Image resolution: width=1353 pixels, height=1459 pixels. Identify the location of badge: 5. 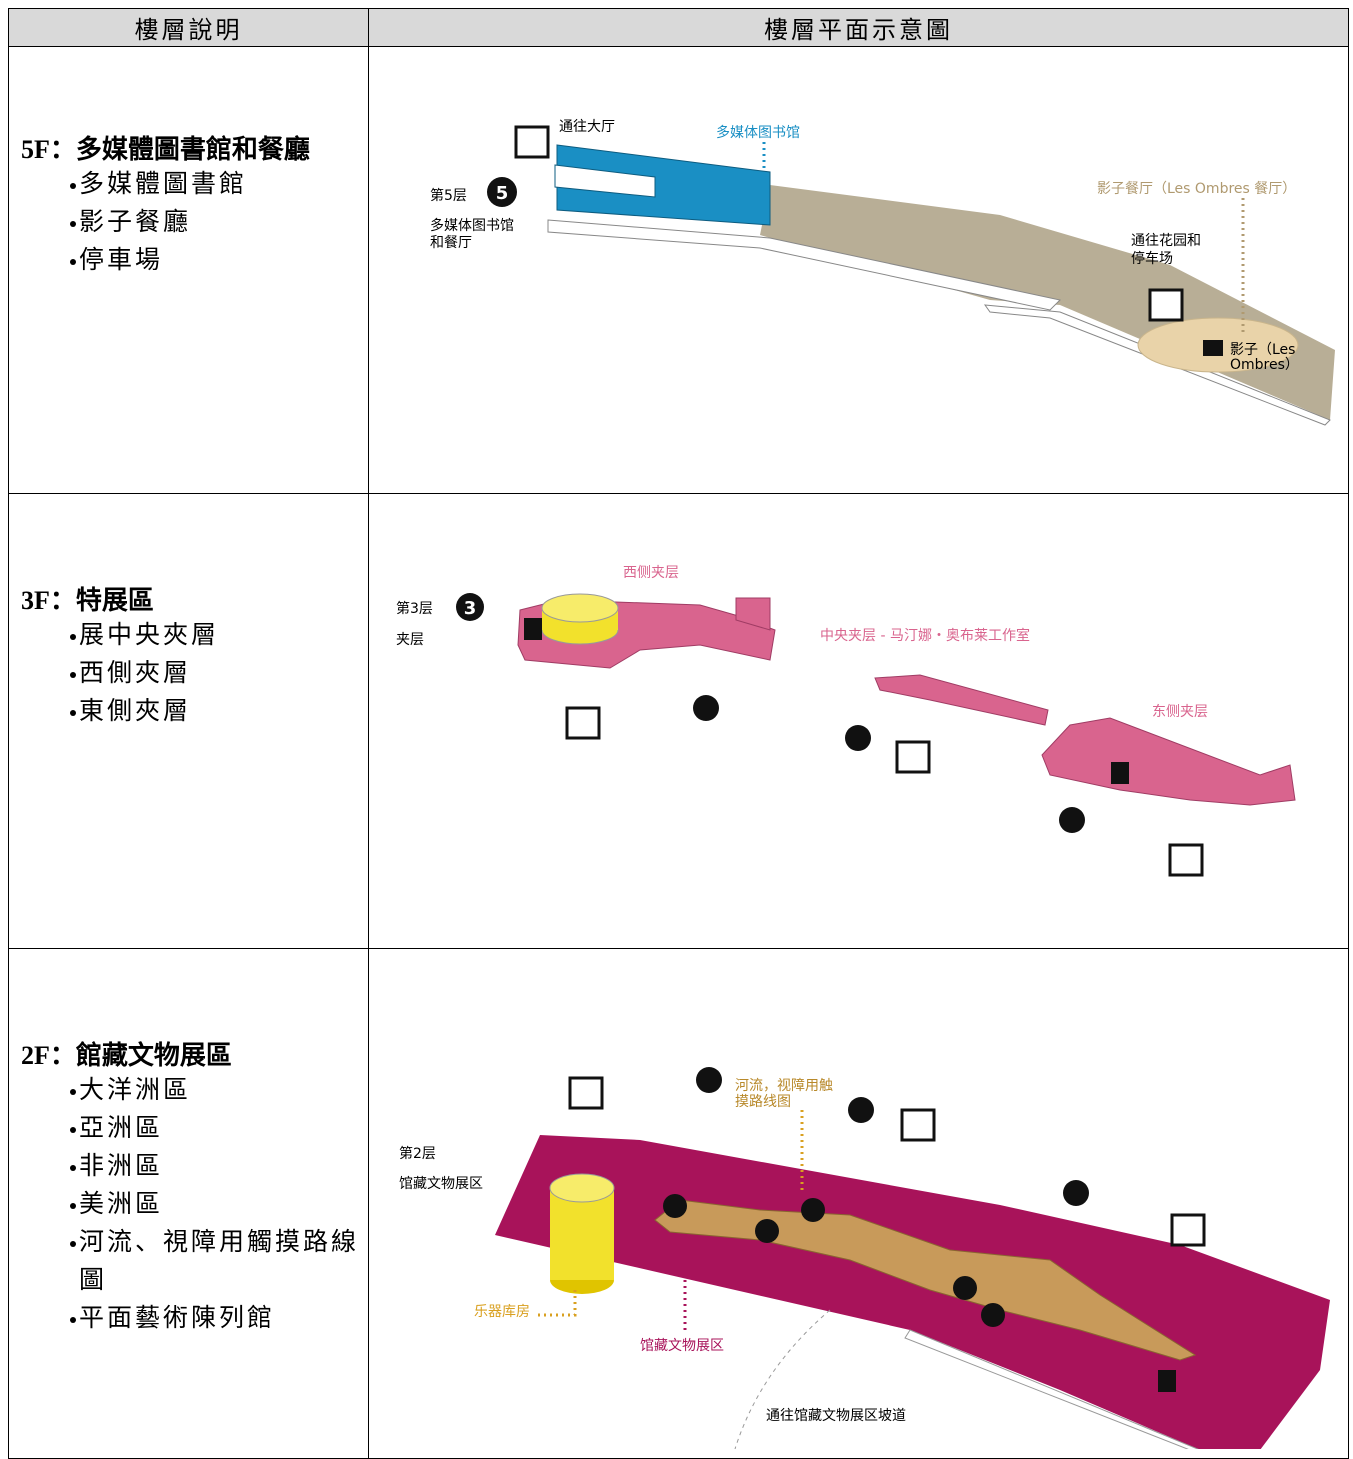
(502, 193).